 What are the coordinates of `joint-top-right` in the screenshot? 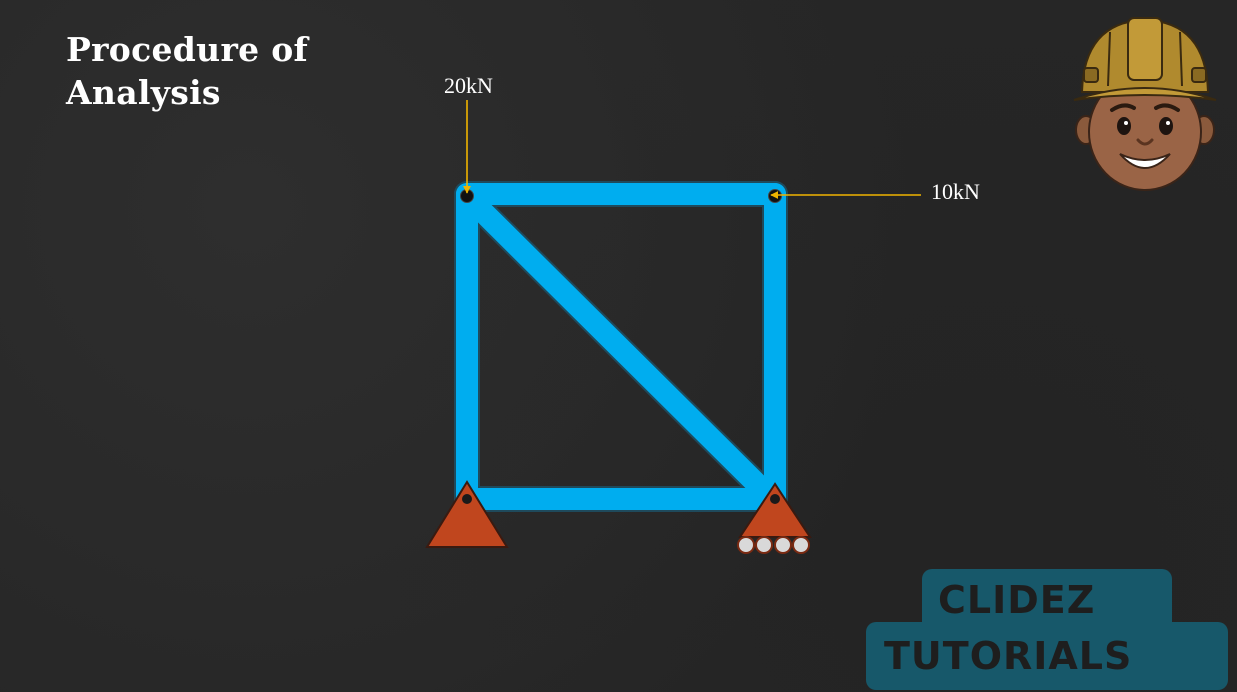 It's located at (775, 196).